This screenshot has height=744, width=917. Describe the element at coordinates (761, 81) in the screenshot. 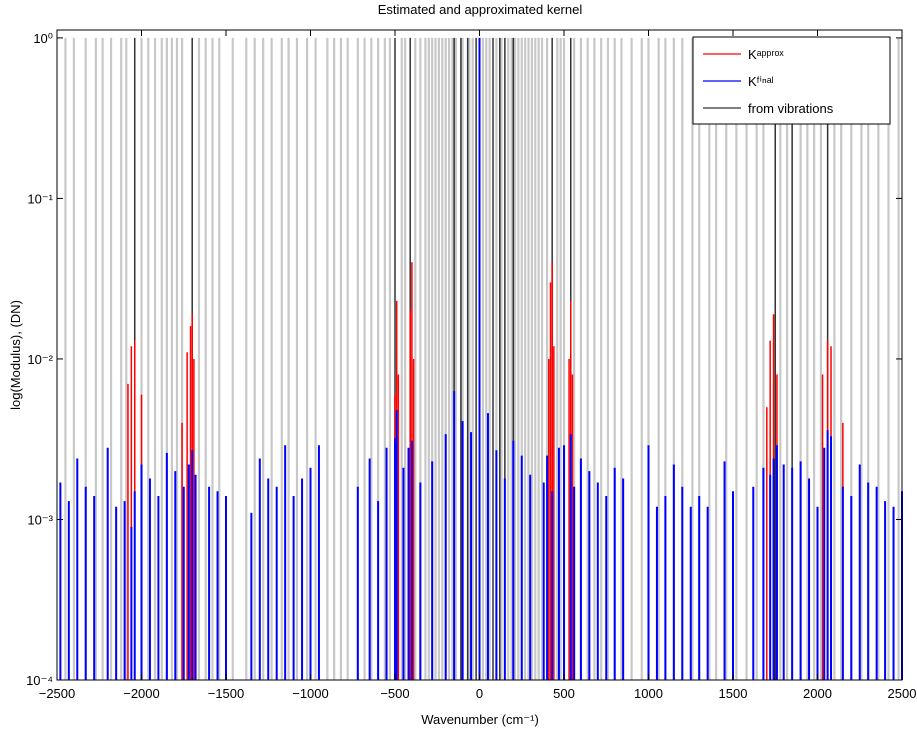

I see `legend-label: Kᶠⁱⁿᵃˡ` at that location.